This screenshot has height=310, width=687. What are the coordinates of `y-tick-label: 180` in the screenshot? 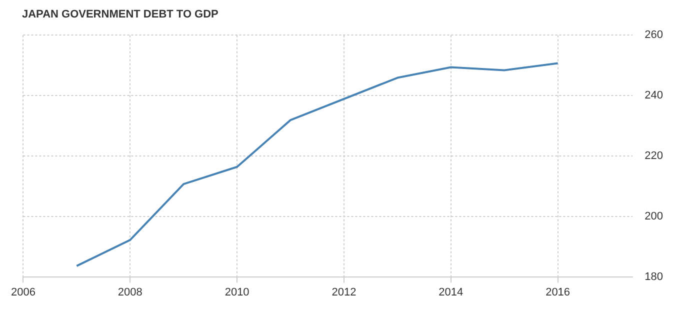 It's located at (654, 276).